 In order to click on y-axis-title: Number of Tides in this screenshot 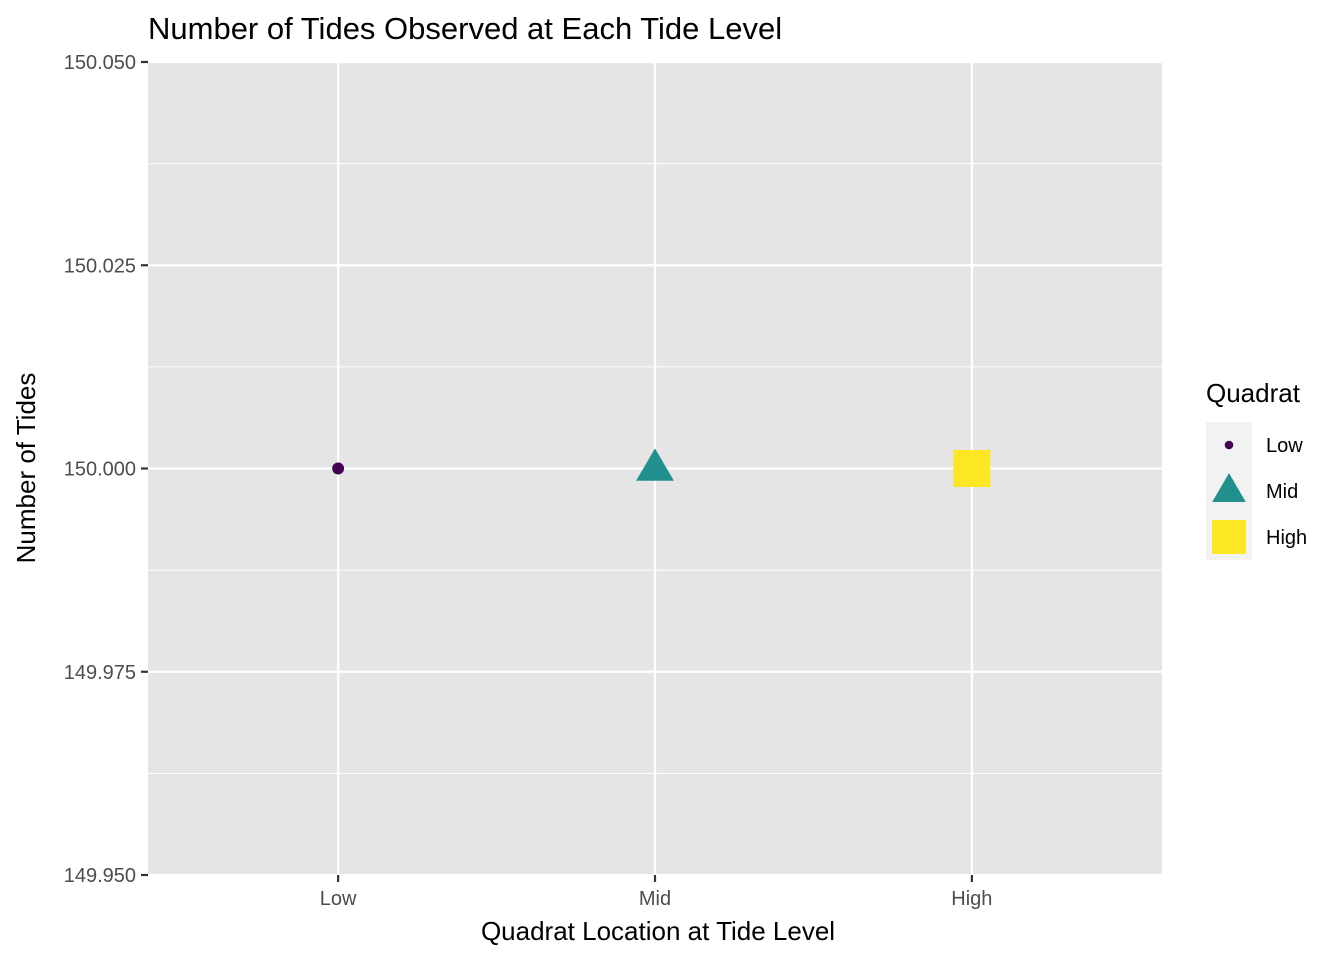, I will do `click(26, 468)`.